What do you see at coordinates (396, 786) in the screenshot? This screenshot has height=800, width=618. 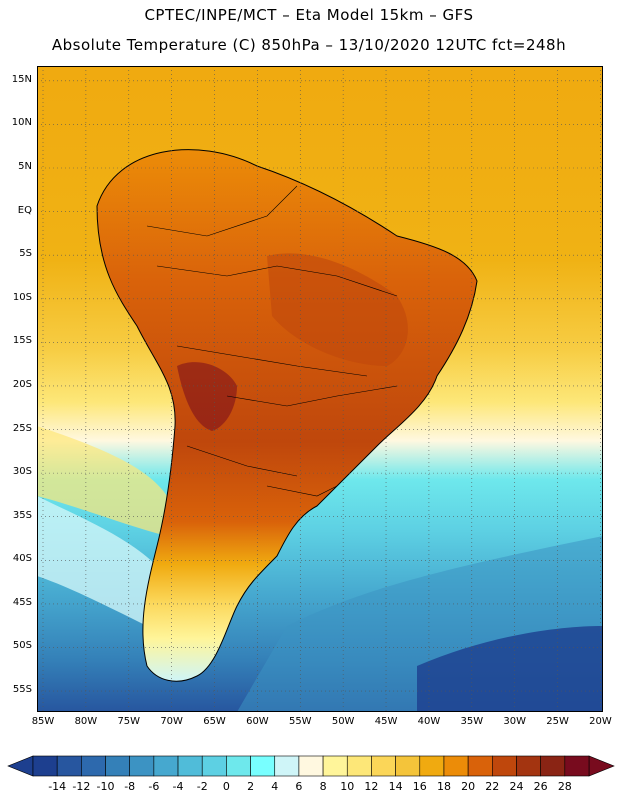 I see `colorbar-label: 14` at bounding box center [396, 786].